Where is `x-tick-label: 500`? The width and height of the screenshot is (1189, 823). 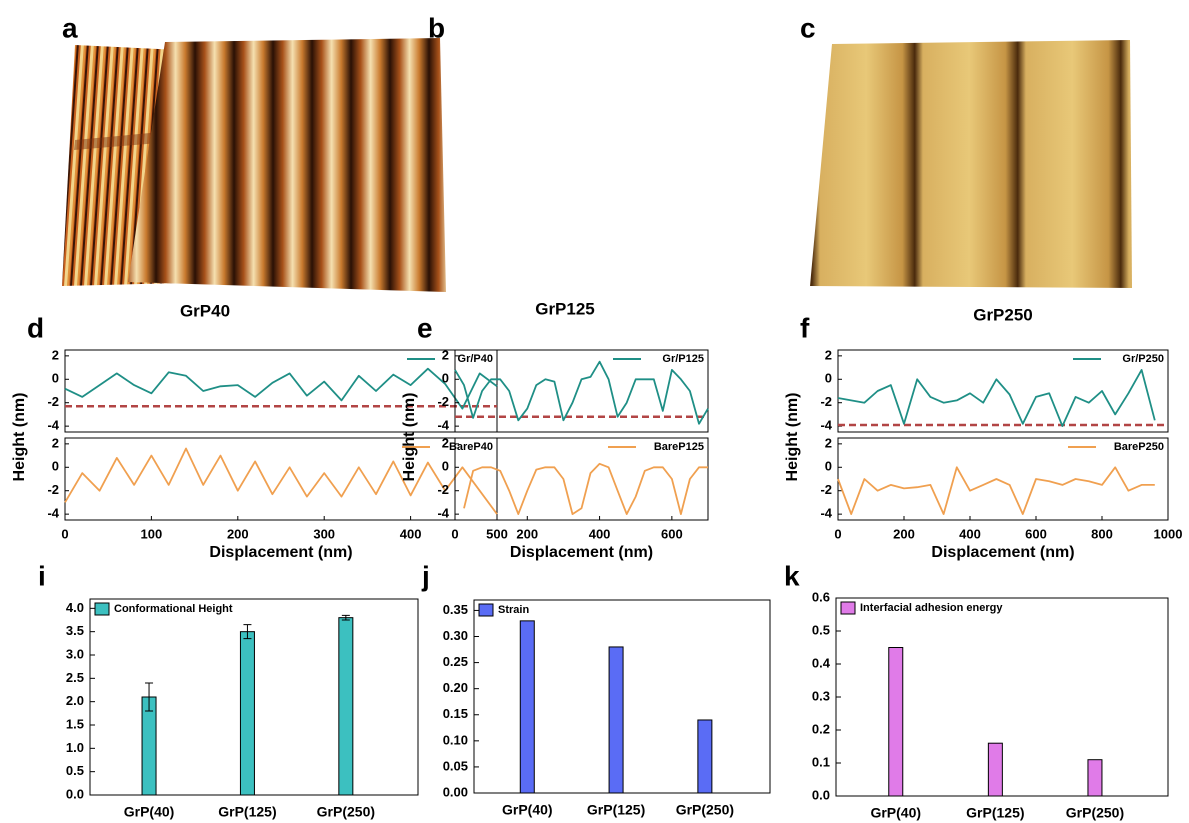 x-tick-label: 500 is located at coordinates (497, 533).